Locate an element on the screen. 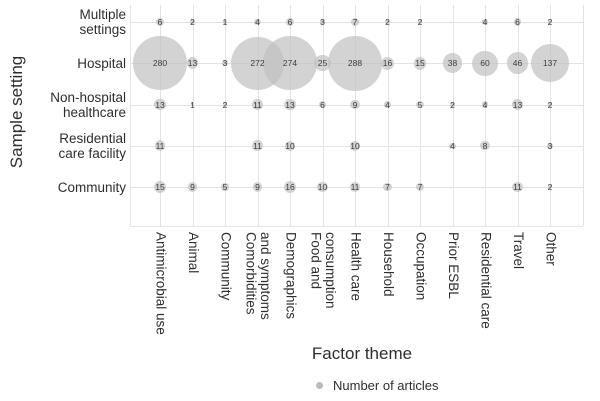 The image size is (600, 401). bubble-value: 274 is located at coordinates (290, 63).